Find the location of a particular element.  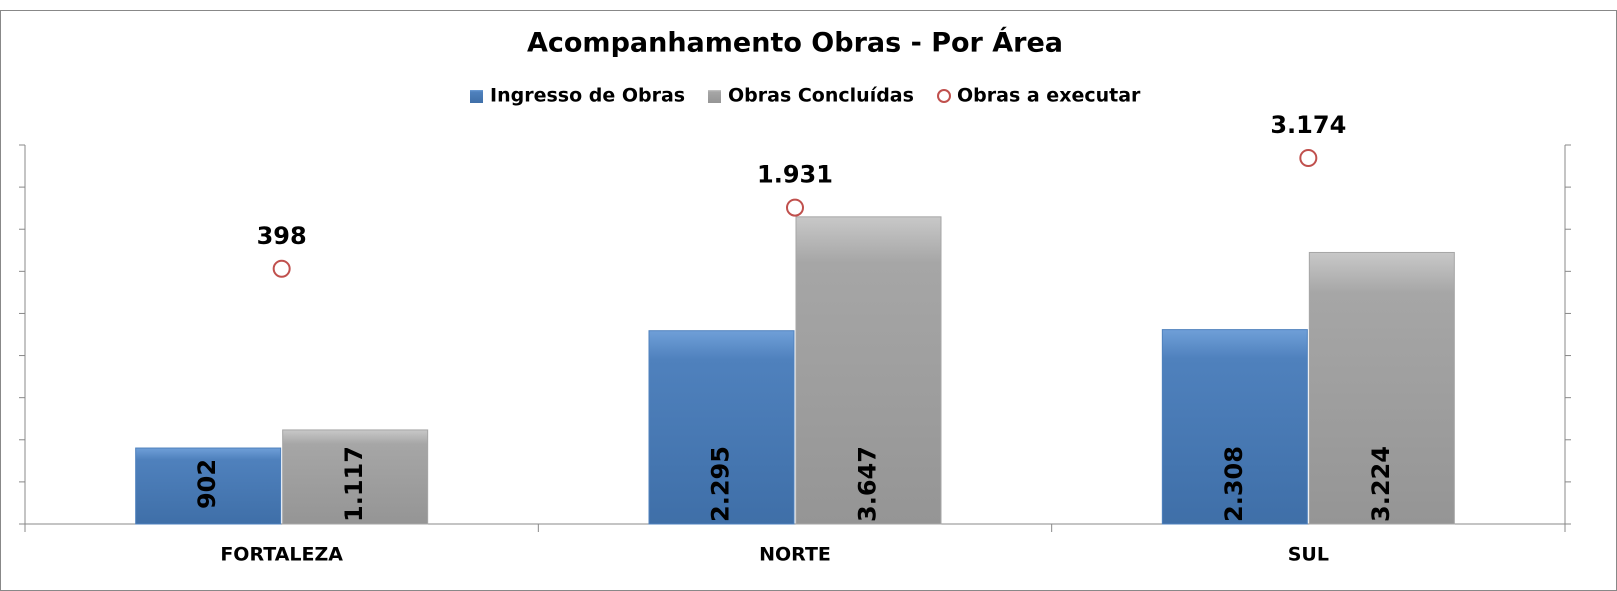

data-label: 3.647 is located at coordinates (868, 484).